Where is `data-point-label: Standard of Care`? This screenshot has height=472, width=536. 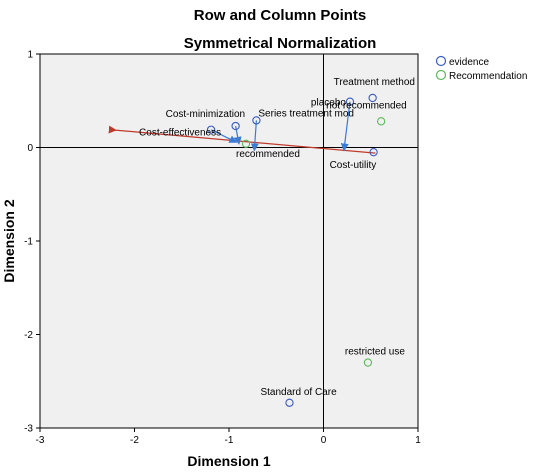 data-point-label: Standard of Care is located at coordinates (298, 392).